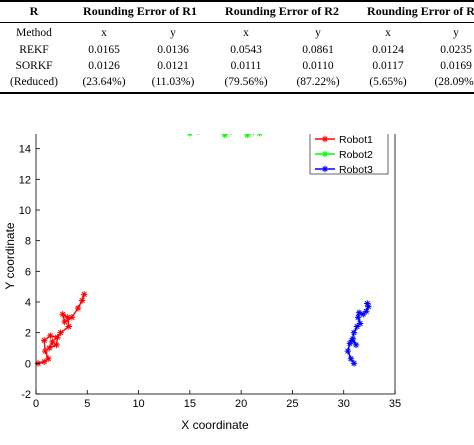 This screenshot has height=445, width=474. I want to click on table-cell: (Reduced), so click(34, 82).